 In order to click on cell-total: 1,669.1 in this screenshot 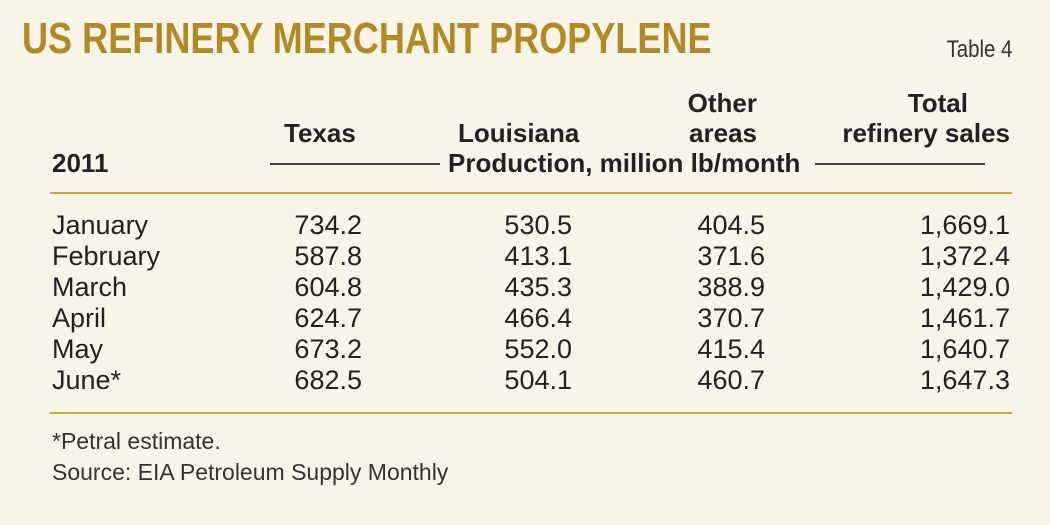, I will do `click(964, 225)`.